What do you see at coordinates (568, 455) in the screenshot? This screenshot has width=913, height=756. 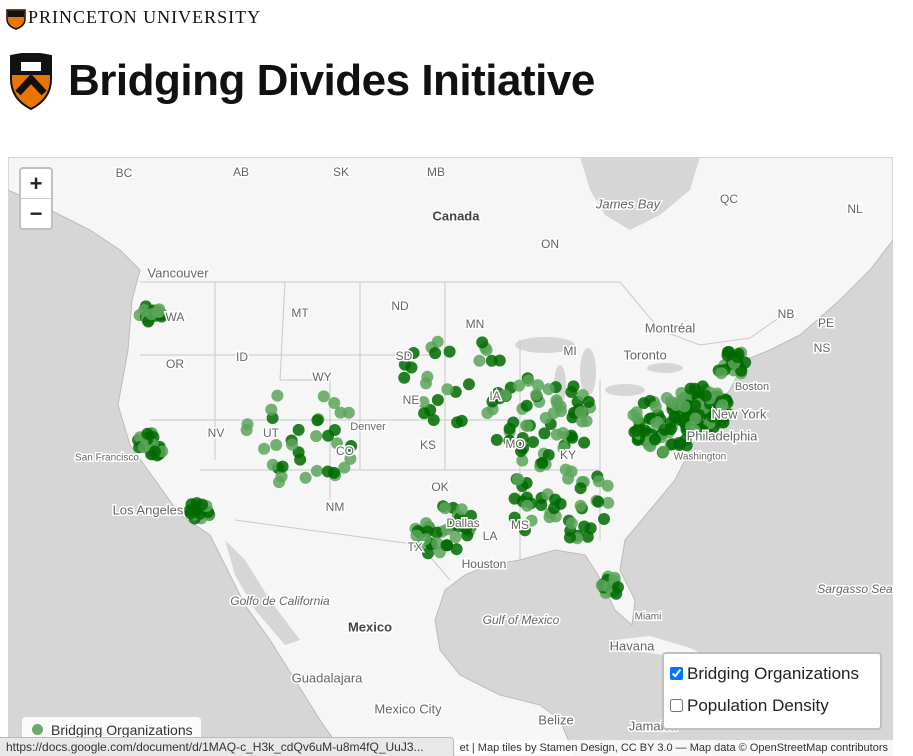 I see `place-label: KY` at bounding box center [568, 455].